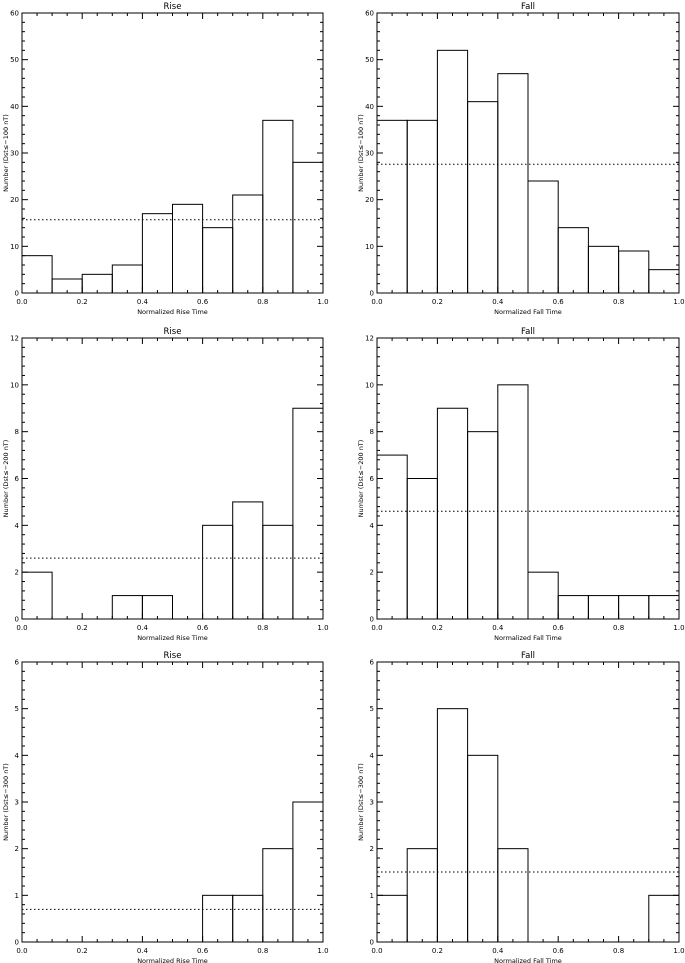  What do you see at coordinates (6, 153) in the screenshot?
I see `y-axis-label: Number (Dst≤−100 nT)` at bounding box center [6, 153].